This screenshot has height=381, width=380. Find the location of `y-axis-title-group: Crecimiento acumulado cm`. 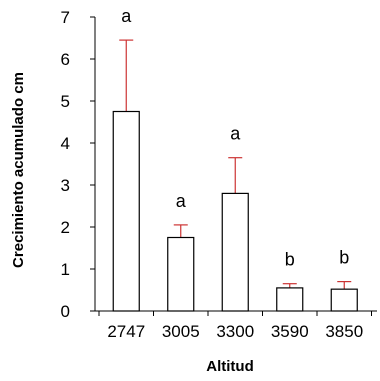

y-axis-title-group: Crecimiento acumulado cm is located at coordinates (18, 170).